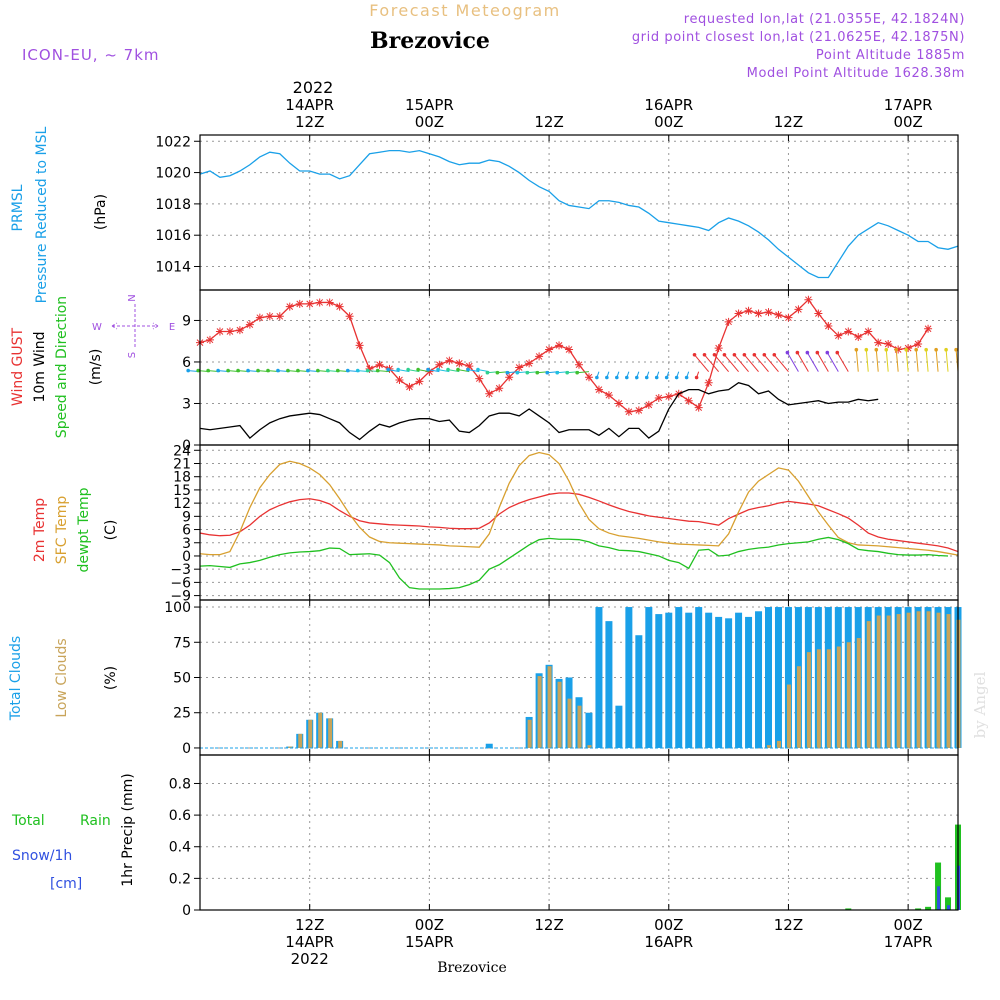 Image resolution: width=1000 pixels, height=1000 pixels. Describe the element at coordinates (186, 517) in the screenshot. I see `y-tick-label: 9` at that location.